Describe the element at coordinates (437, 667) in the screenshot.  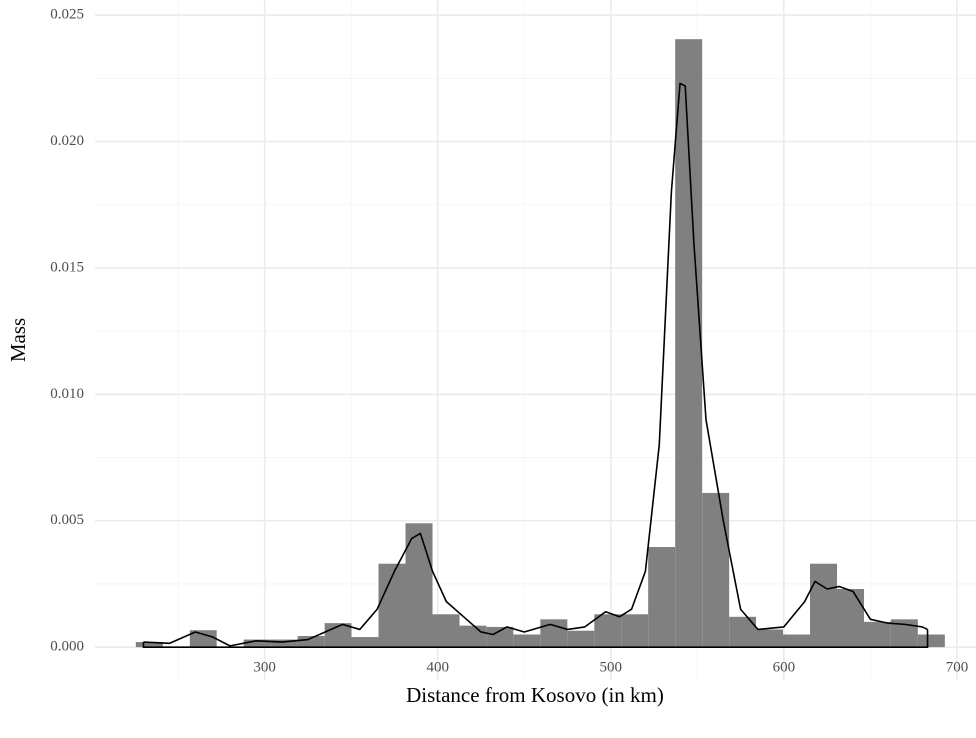
I see `x-tick-label: 400` at that location.